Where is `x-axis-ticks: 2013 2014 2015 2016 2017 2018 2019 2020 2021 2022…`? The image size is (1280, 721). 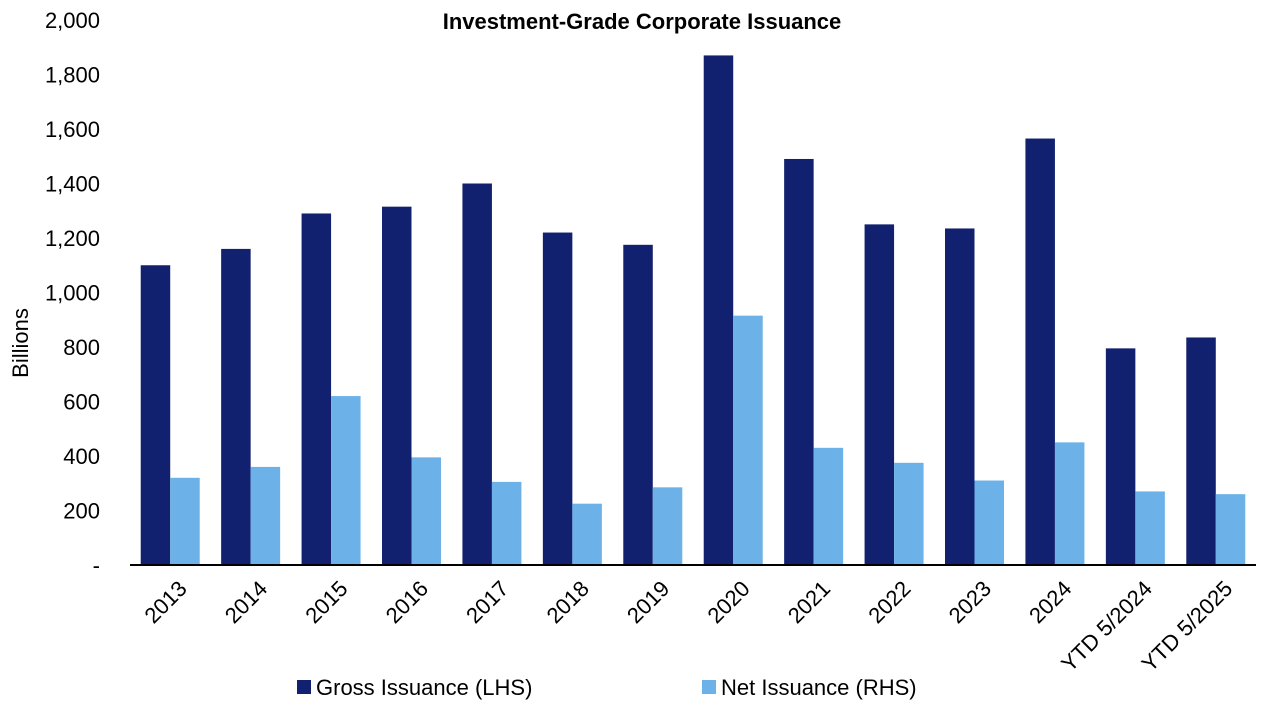 x-axis-ticks: 2013 2014 2015 2016 2017 2018 2019 2020 2021 2022… is located at coordinates (688, 626).